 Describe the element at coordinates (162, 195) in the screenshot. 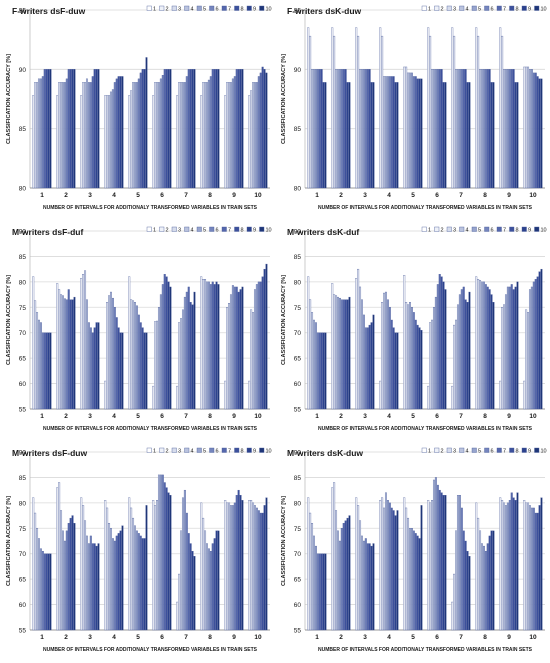

I see `x-tick-label: 6` at that location.